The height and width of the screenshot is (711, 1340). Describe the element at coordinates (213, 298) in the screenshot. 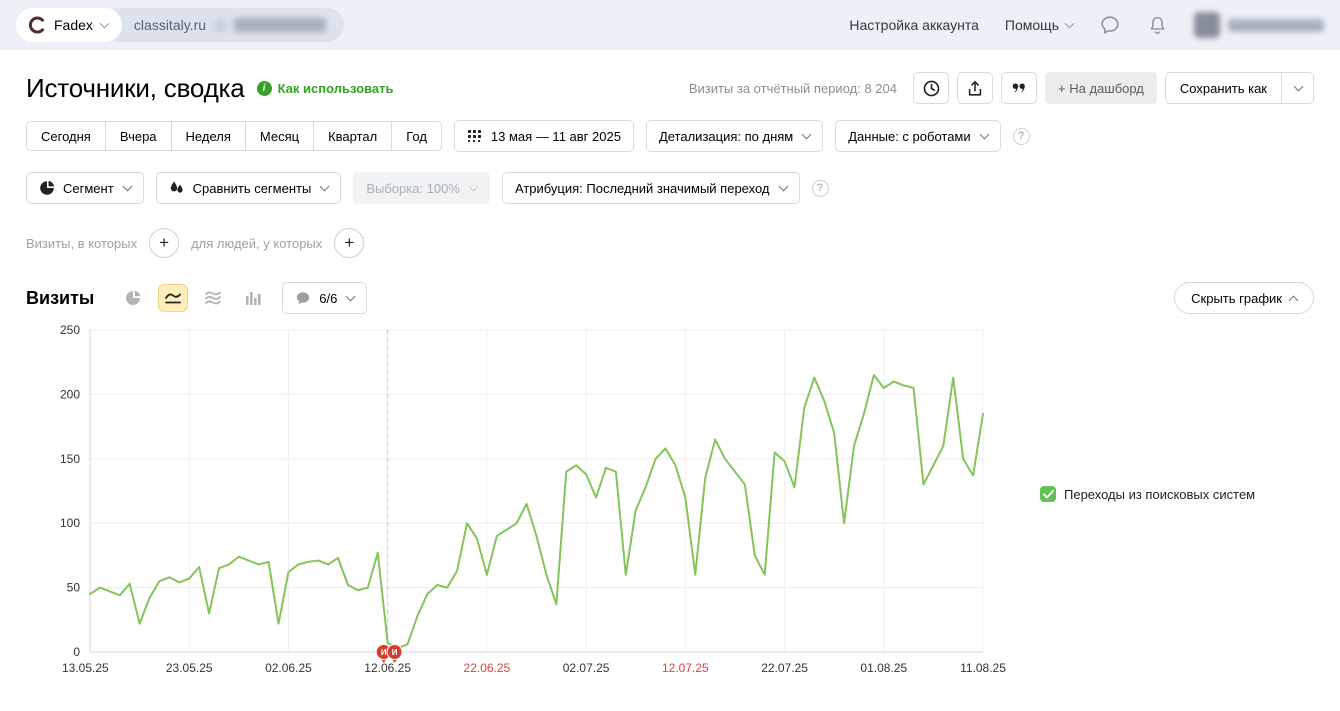

I see `chart-type-area-button` at that location.